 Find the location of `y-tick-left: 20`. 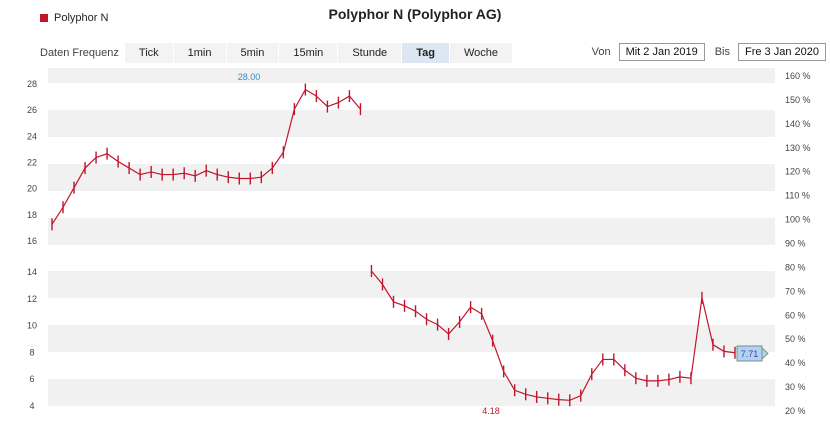

y-tick-left: 20 is located at coordinates (32, 189).